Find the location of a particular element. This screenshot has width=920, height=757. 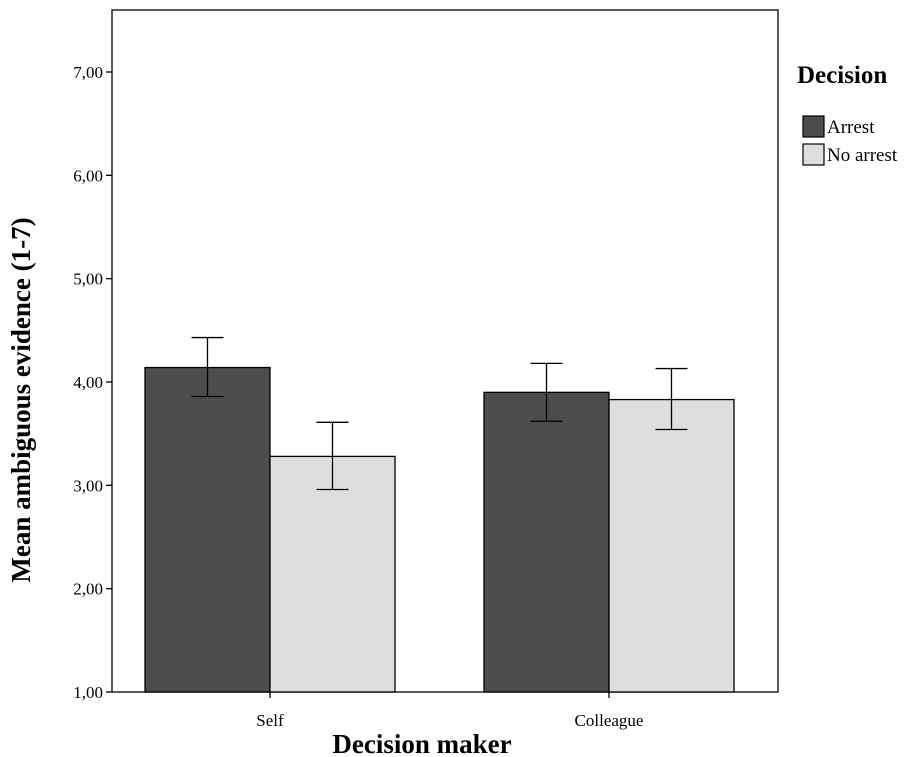

legend-title: Decision is located at coordinates (842, 75).